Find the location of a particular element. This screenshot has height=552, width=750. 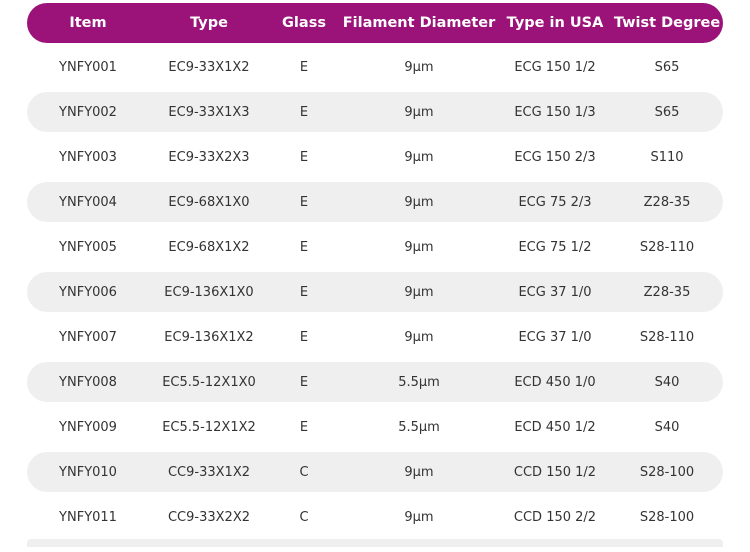

cell-type-in-usa: ECD 450 1/2 is located at coordinates (555, 427).